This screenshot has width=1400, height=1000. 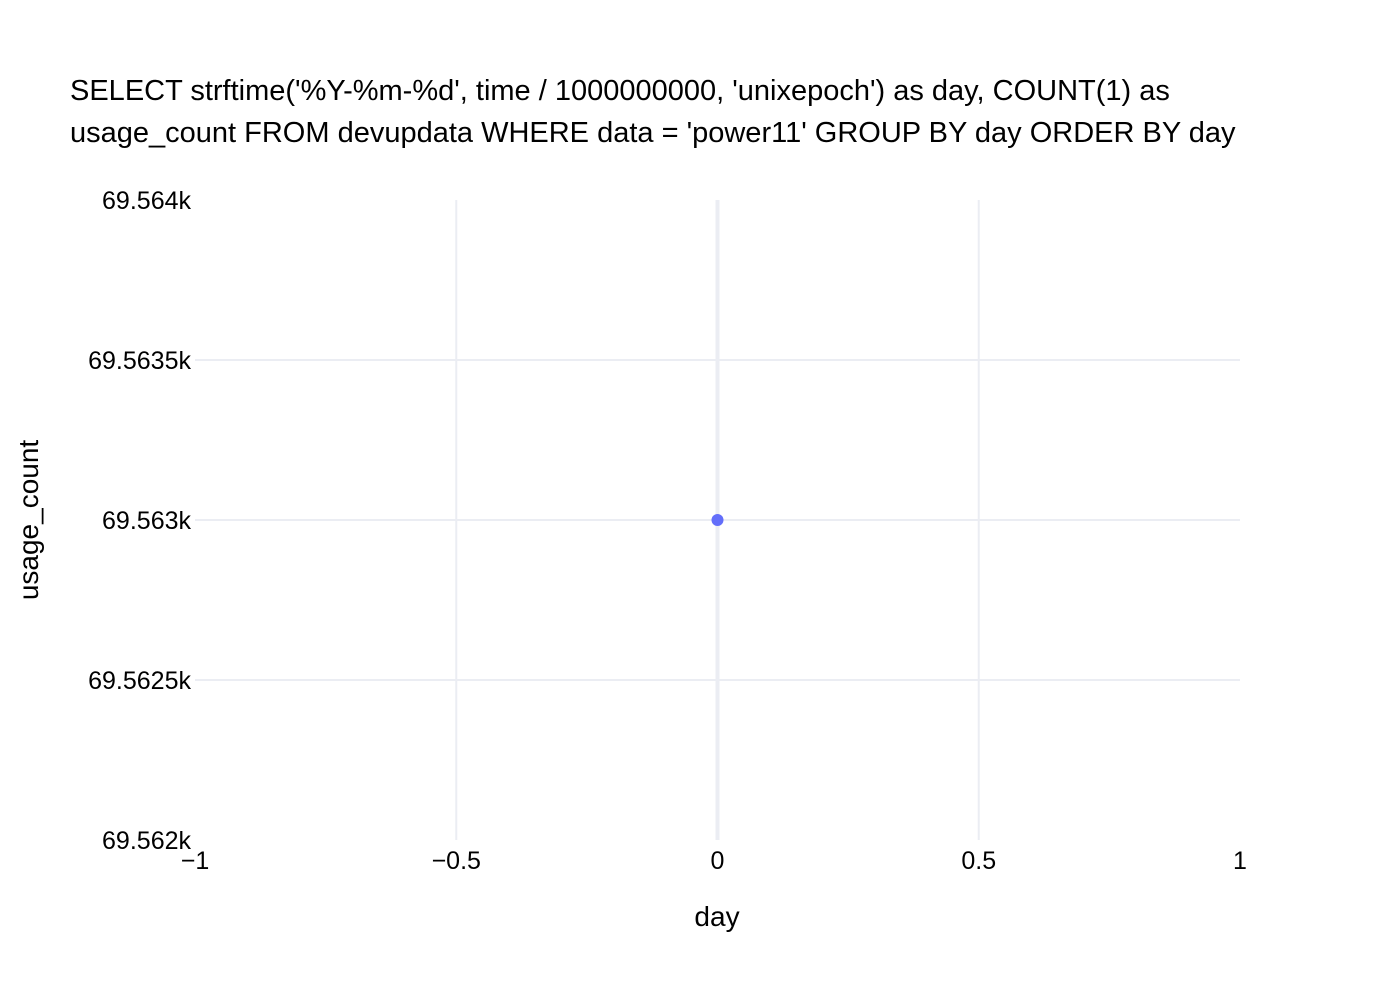 I want to click on x-axis-ticks: −1 −0.5 0 0.5 1, so click(x=714, y=861).